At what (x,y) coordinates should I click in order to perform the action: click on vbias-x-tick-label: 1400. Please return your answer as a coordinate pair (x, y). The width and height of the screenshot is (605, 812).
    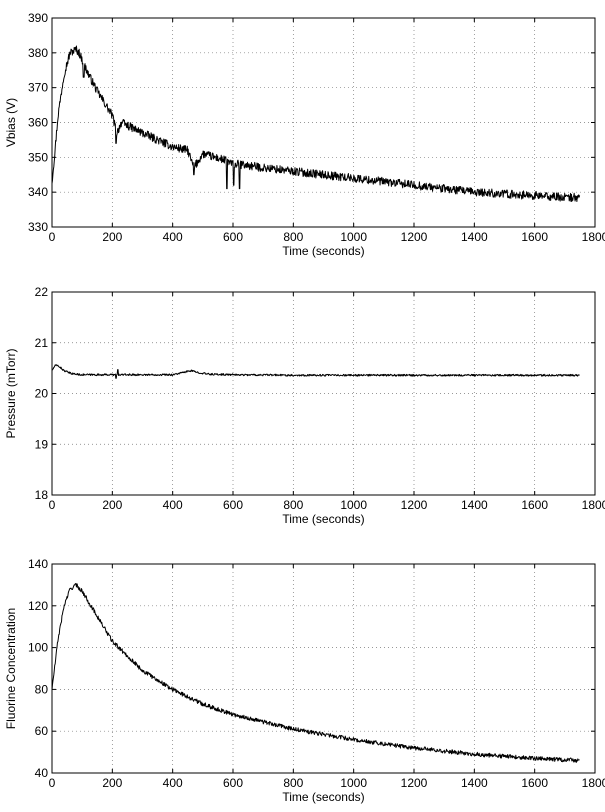
    Looking at the image, I should click on (474, 237).